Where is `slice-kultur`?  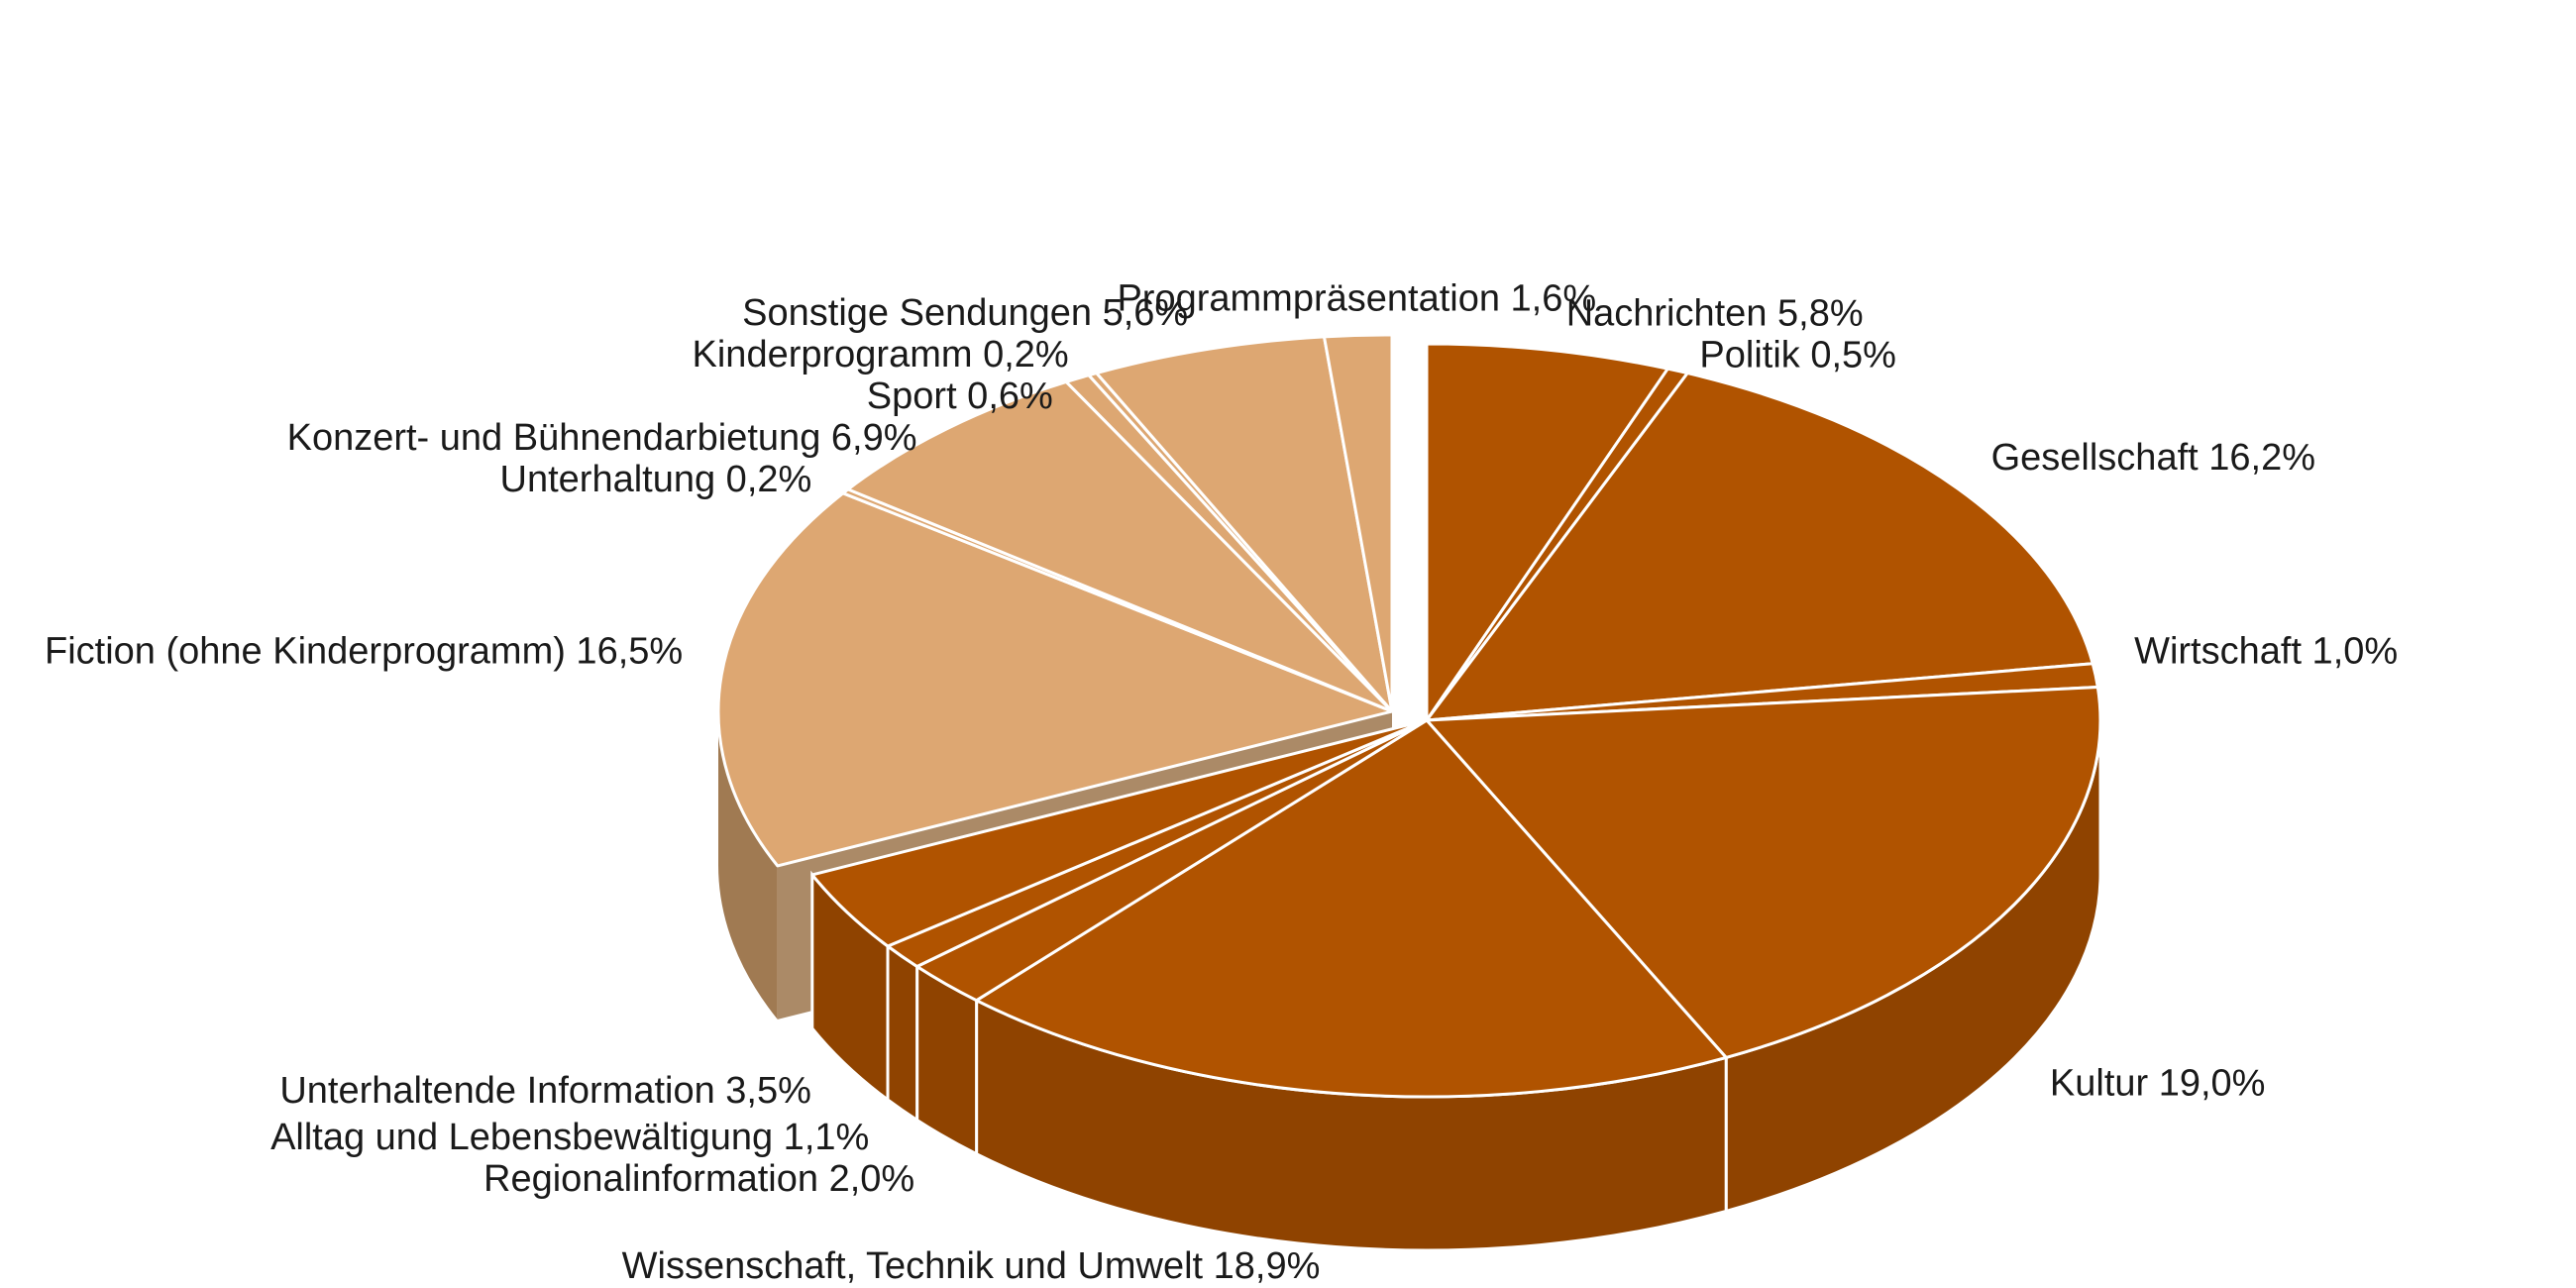
slice-kultur is located at coordinates (1764, 873).